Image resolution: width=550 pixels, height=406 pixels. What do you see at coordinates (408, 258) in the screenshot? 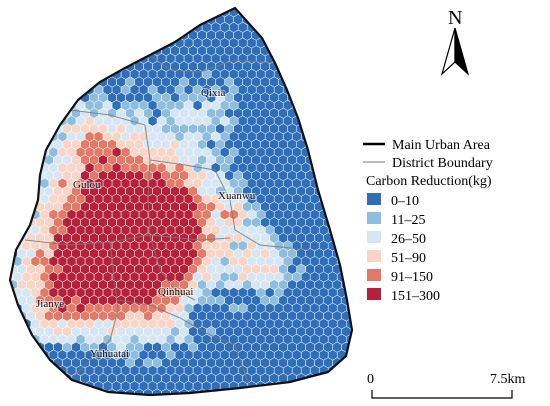
I see `legend-label-51-90: 51–90` at bounding box center [408, 258].